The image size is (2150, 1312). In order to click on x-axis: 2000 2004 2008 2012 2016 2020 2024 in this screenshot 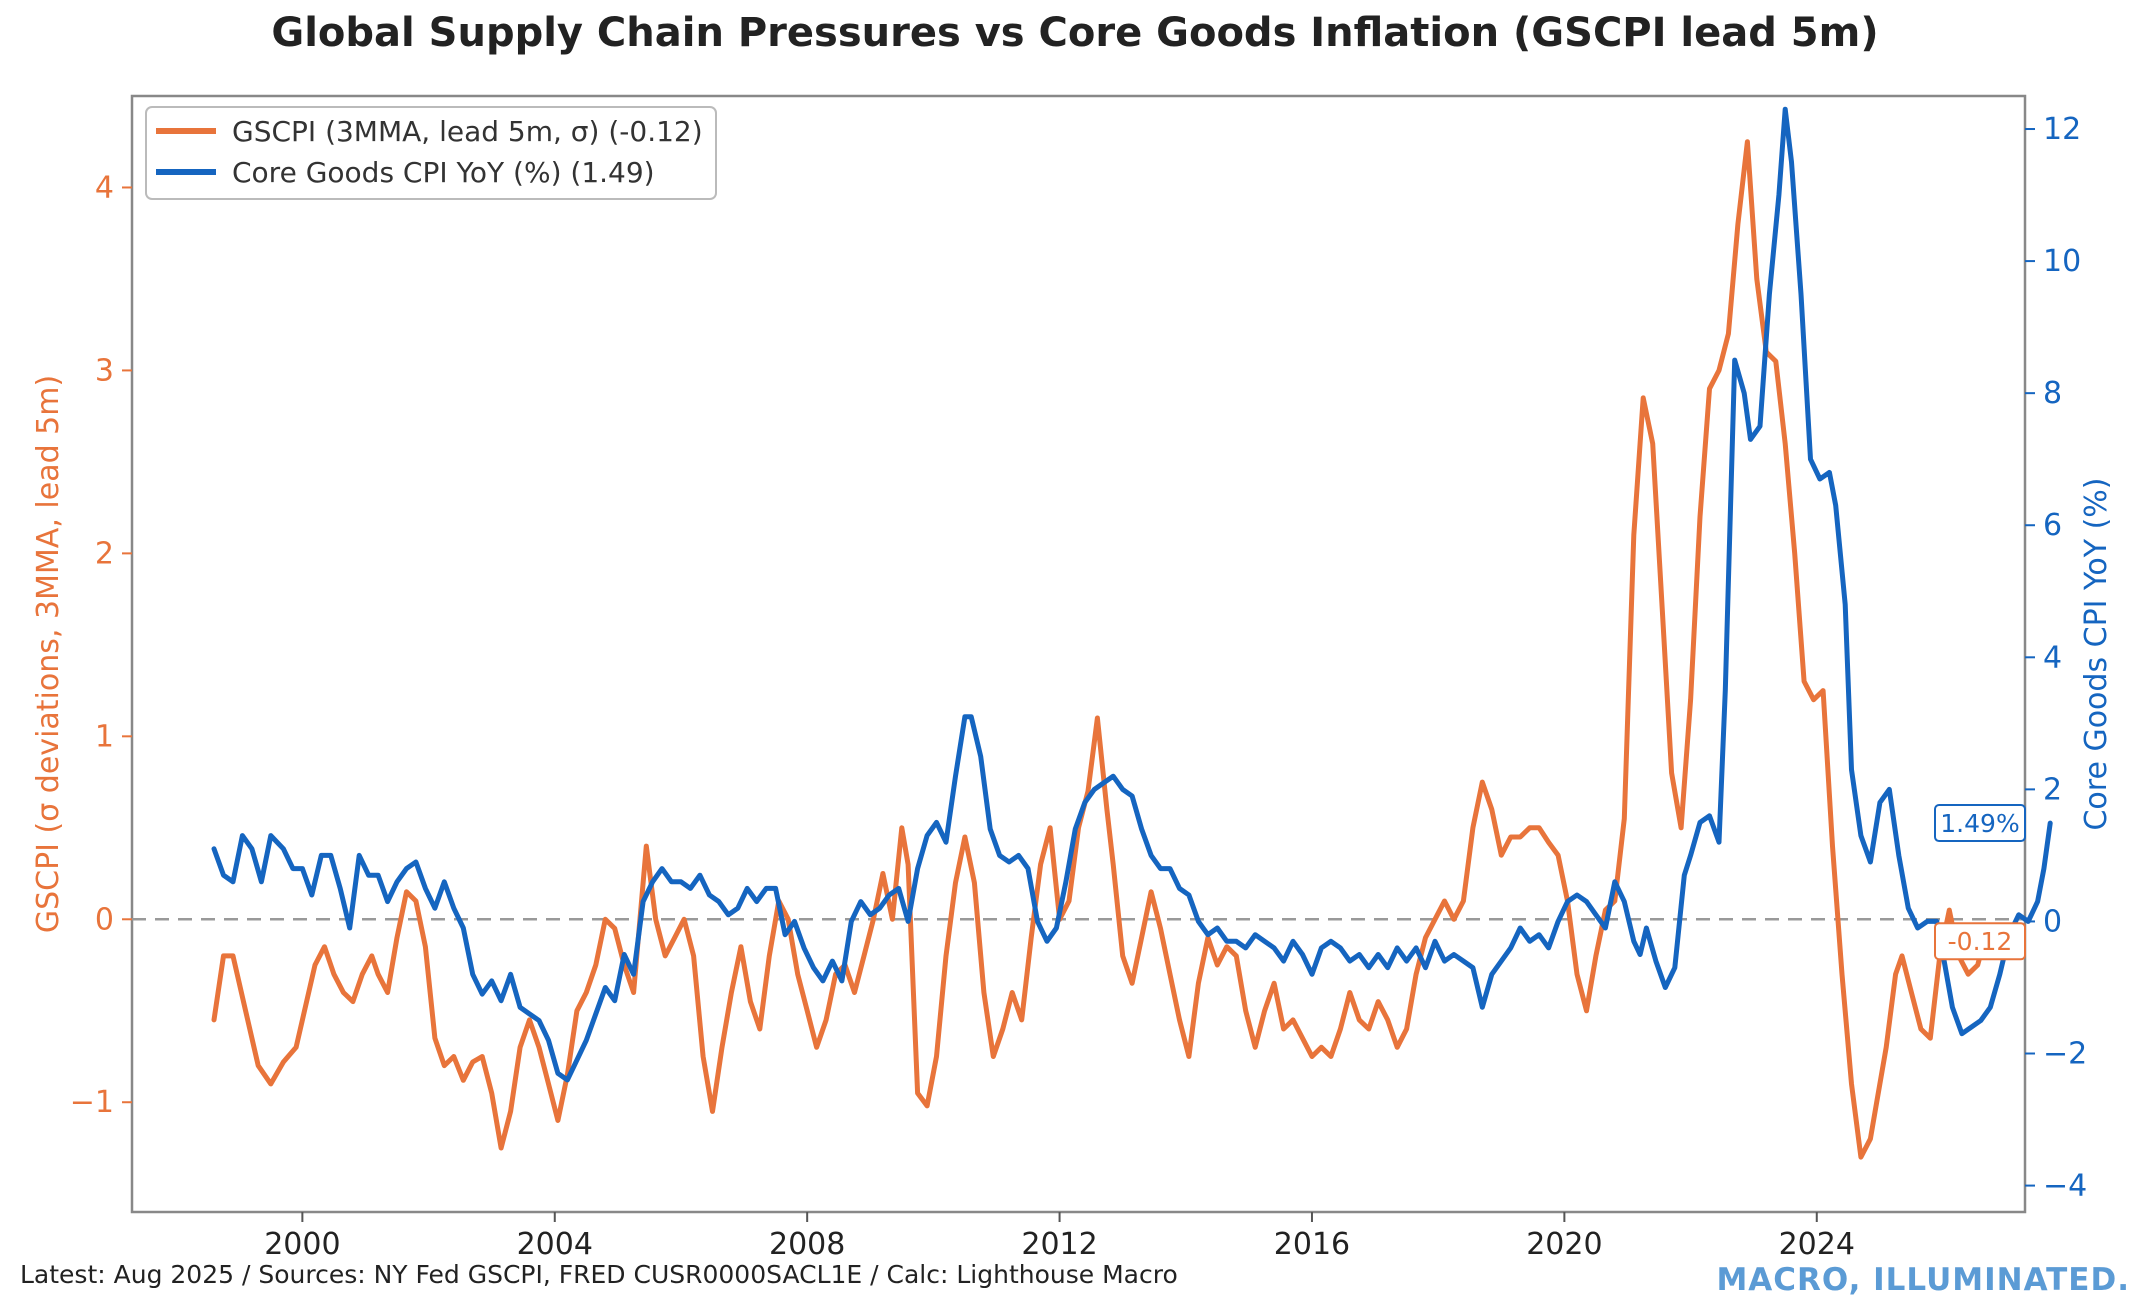, I will do `click(1059, 1237)`.